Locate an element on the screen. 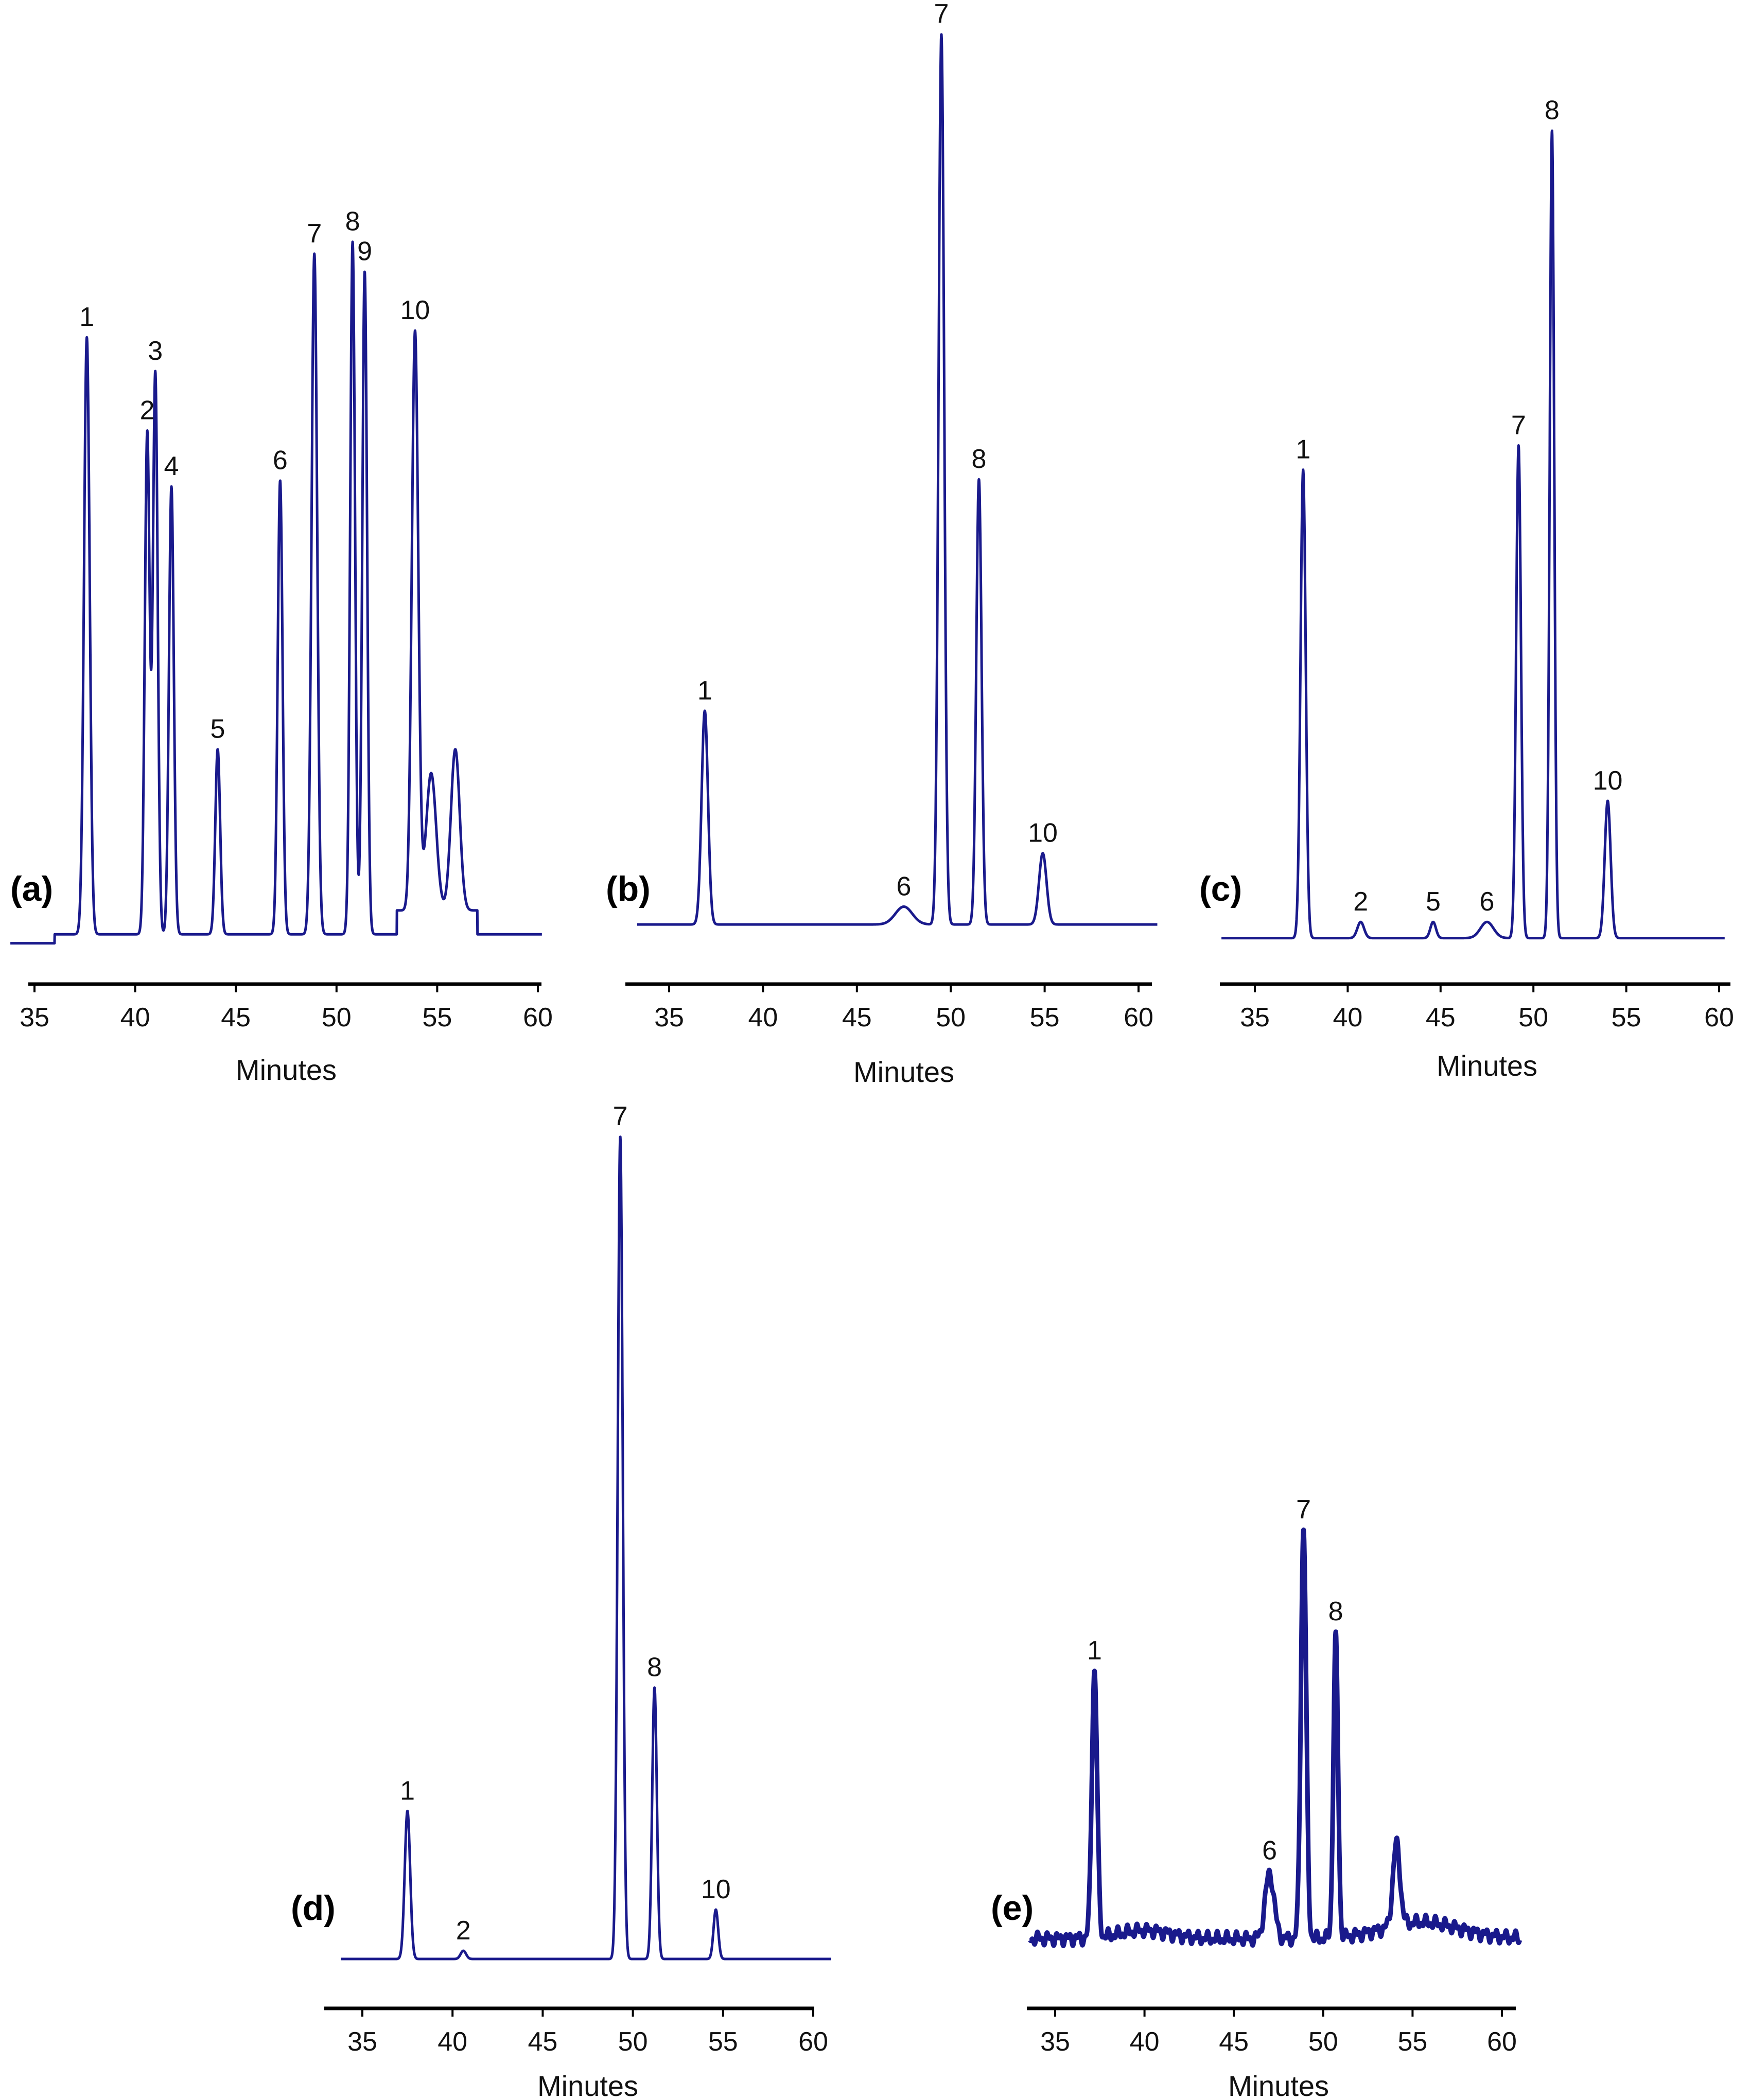 The height and width of the screenshot is (2100, 1750). panel-label: (c) is located at coordinates (1220, 888).